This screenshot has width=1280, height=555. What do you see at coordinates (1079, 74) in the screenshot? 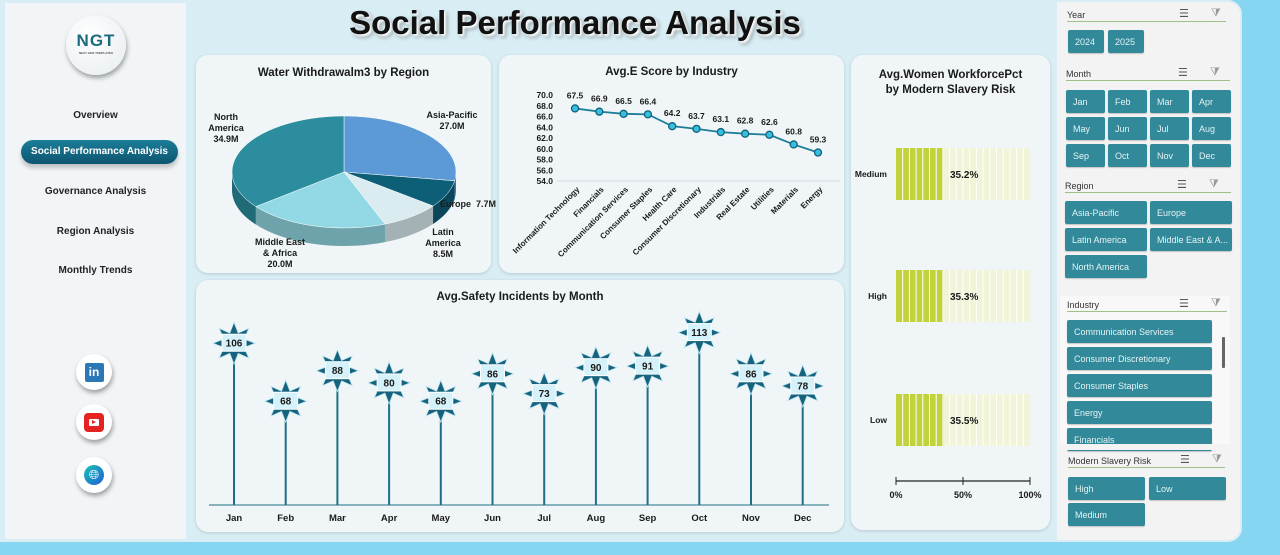
I see `month-slicer-title: Month` at bounding box center [1079, 74].